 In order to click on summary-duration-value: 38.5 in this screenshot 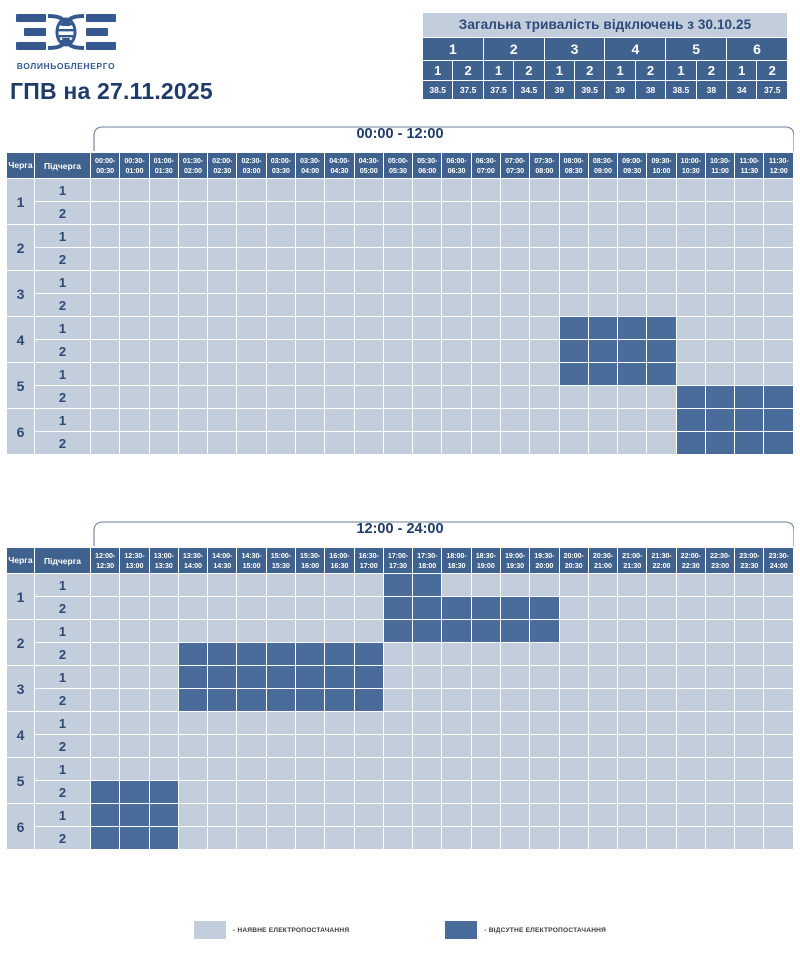, I will do `click(437, 90)`.